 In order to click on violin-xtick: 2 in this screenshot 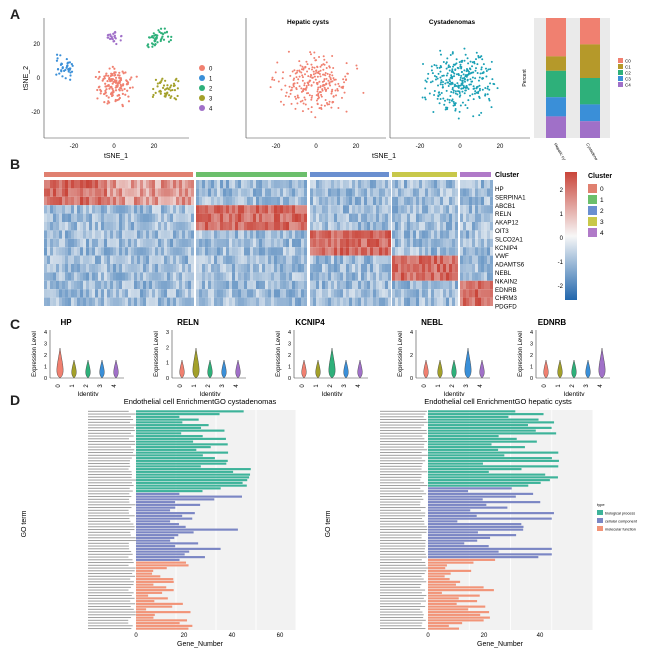, I will do `click(573, 386)`.